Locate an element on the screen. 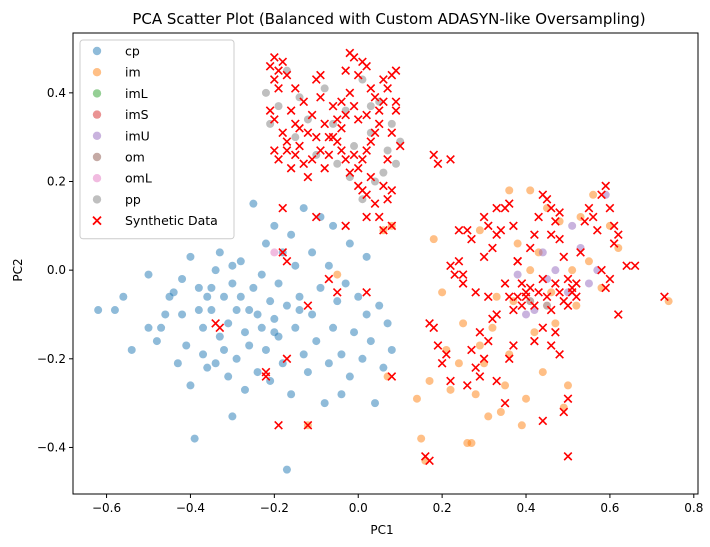 This screenshot has width=710, height=547. legend-label: omL is located at coordinates (138, 178).